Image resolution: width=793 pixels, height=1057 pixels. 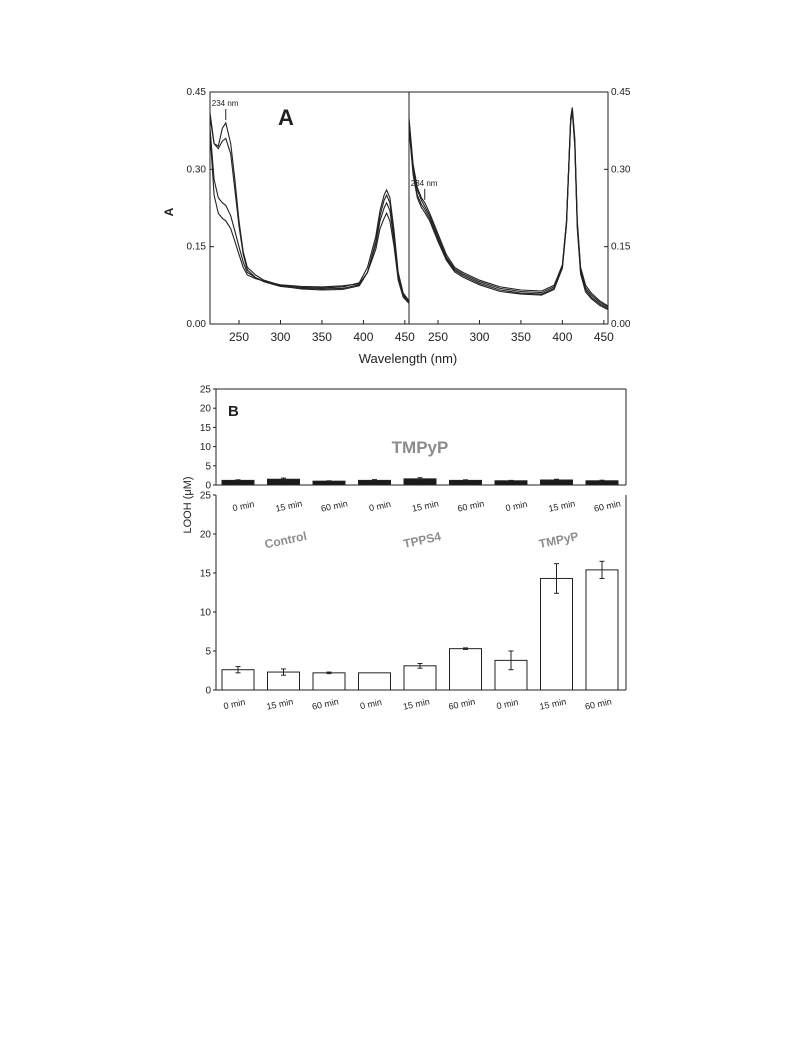 What do you see at coordinates (233, 411) in the screenshot?
I see `panel-b-letter: B` at bounding box center [233, 411].